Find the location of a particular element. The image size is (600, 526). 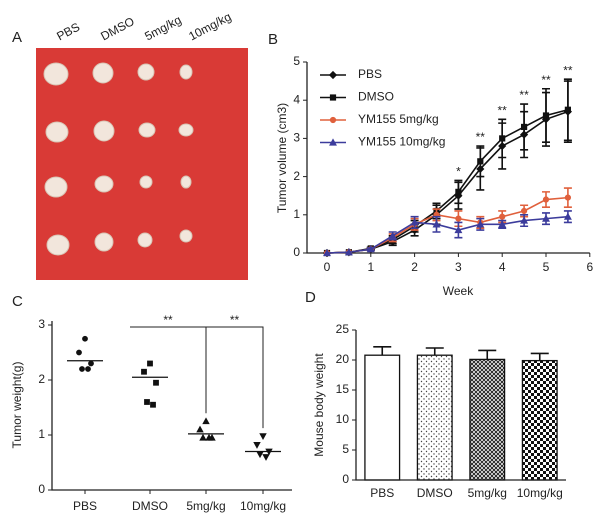

y-axis-label: Tumor volume (cm3) is located at coordinates (282, 158).